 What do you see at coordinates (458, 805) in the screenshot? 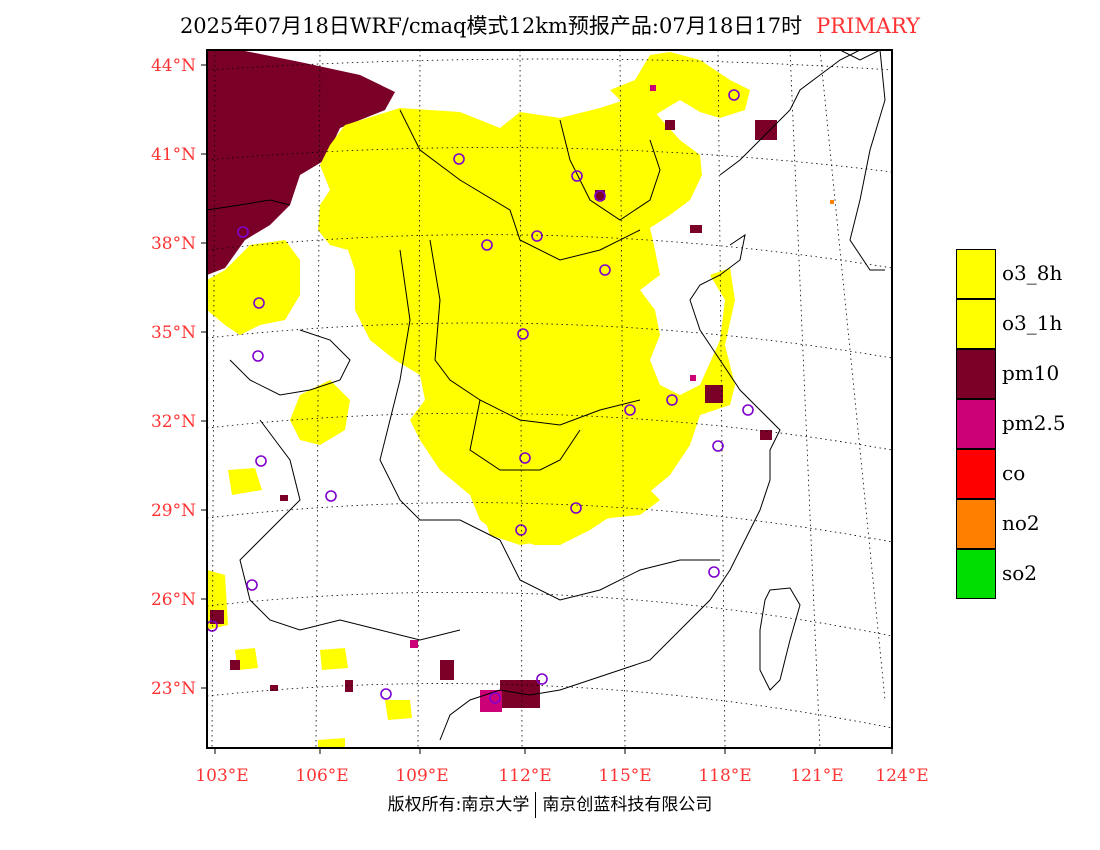
I see `copyright-left: 版权所有:南京大学` at bounding box center [458, 805].